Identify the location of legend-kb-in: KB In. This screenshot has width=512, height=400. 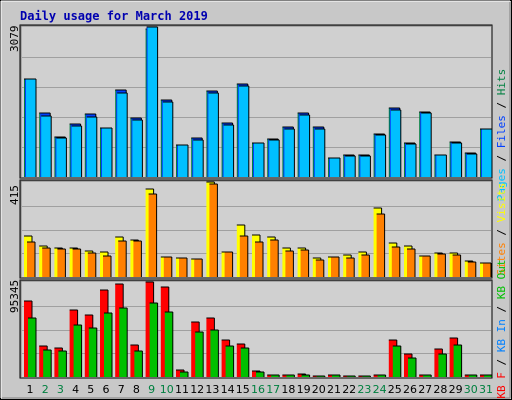
(501, 335).